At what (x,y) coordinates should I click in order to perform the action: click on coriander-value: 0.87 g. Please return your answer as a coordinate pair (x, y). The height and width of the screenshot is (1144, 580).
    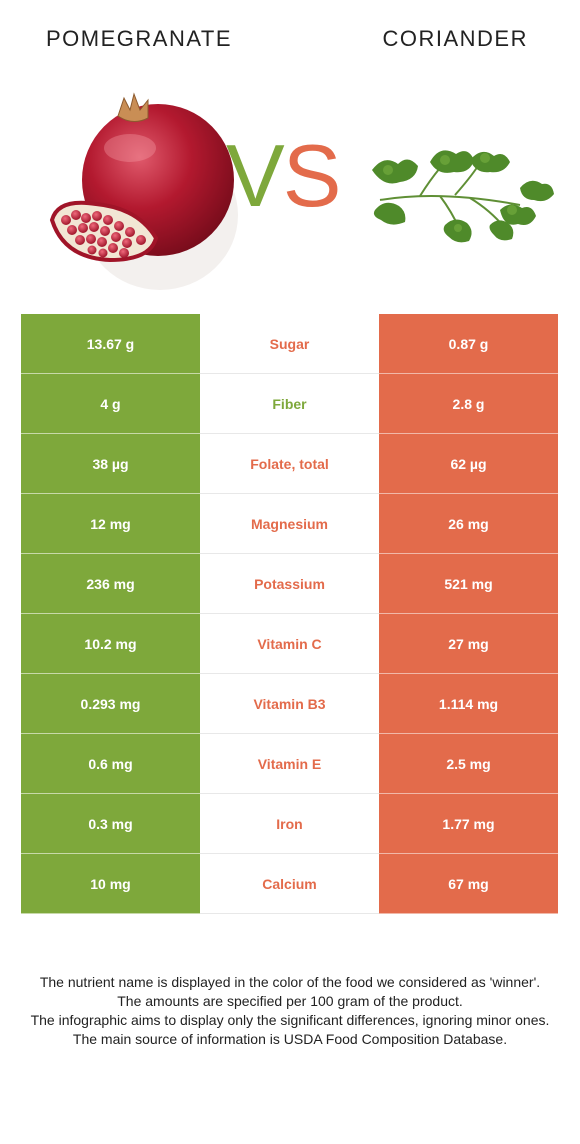
    Looking at the image, I should click on (468, 344).